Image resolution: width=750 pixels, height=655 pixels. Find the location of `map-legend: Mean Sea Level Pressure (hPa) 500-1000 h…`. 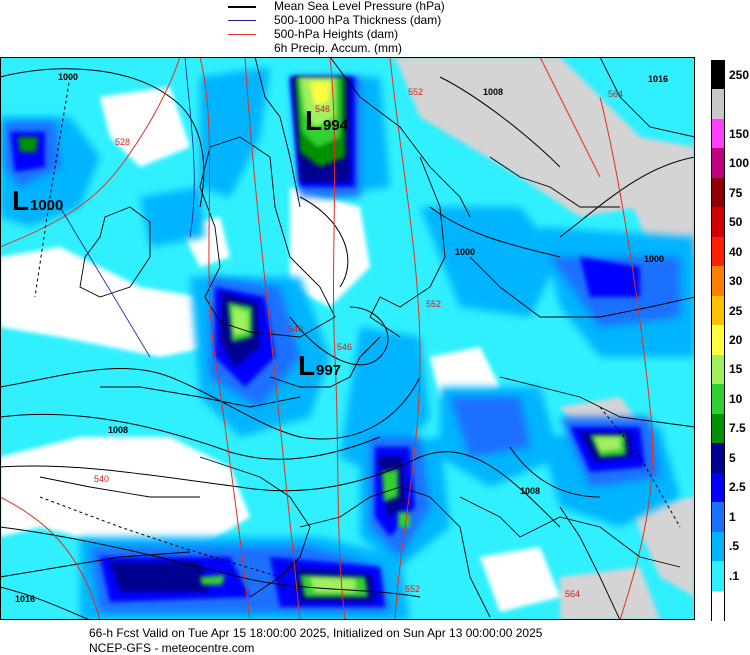

map-legend: Mean Sea Level Pressure (hPa) 500-1000 h… is located at coordinates (378, 28).